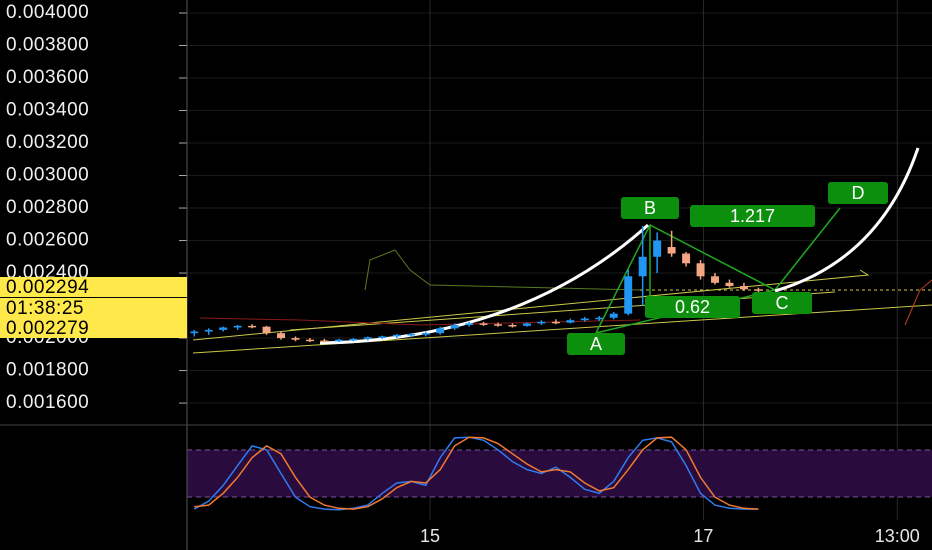 The image size is (932, 550). I want to click on x-tick-label: 15, so click(430, 536).